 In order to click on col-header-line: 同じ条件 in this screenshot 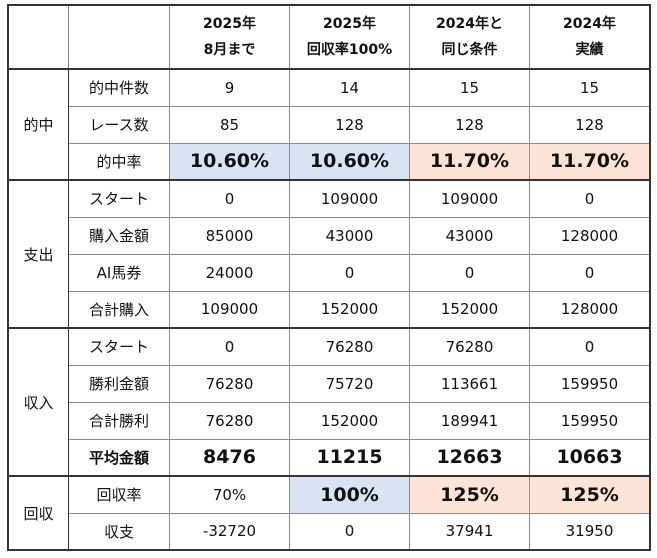, I will do `click(469, 50)`.